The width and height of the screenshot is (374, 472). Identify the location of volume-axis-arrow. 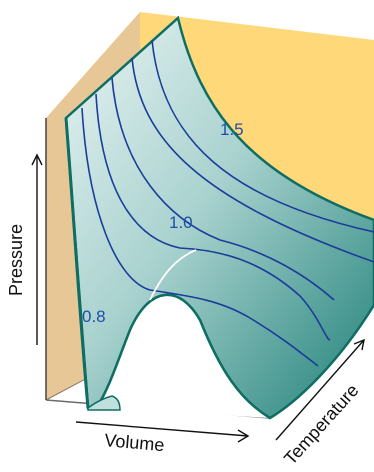
(162, 432).